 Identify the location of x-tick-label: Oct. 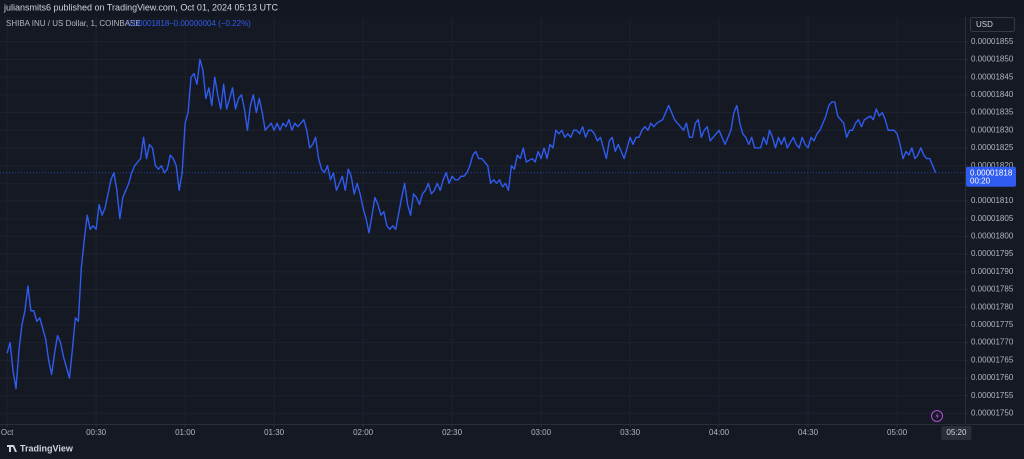
(7, 432).